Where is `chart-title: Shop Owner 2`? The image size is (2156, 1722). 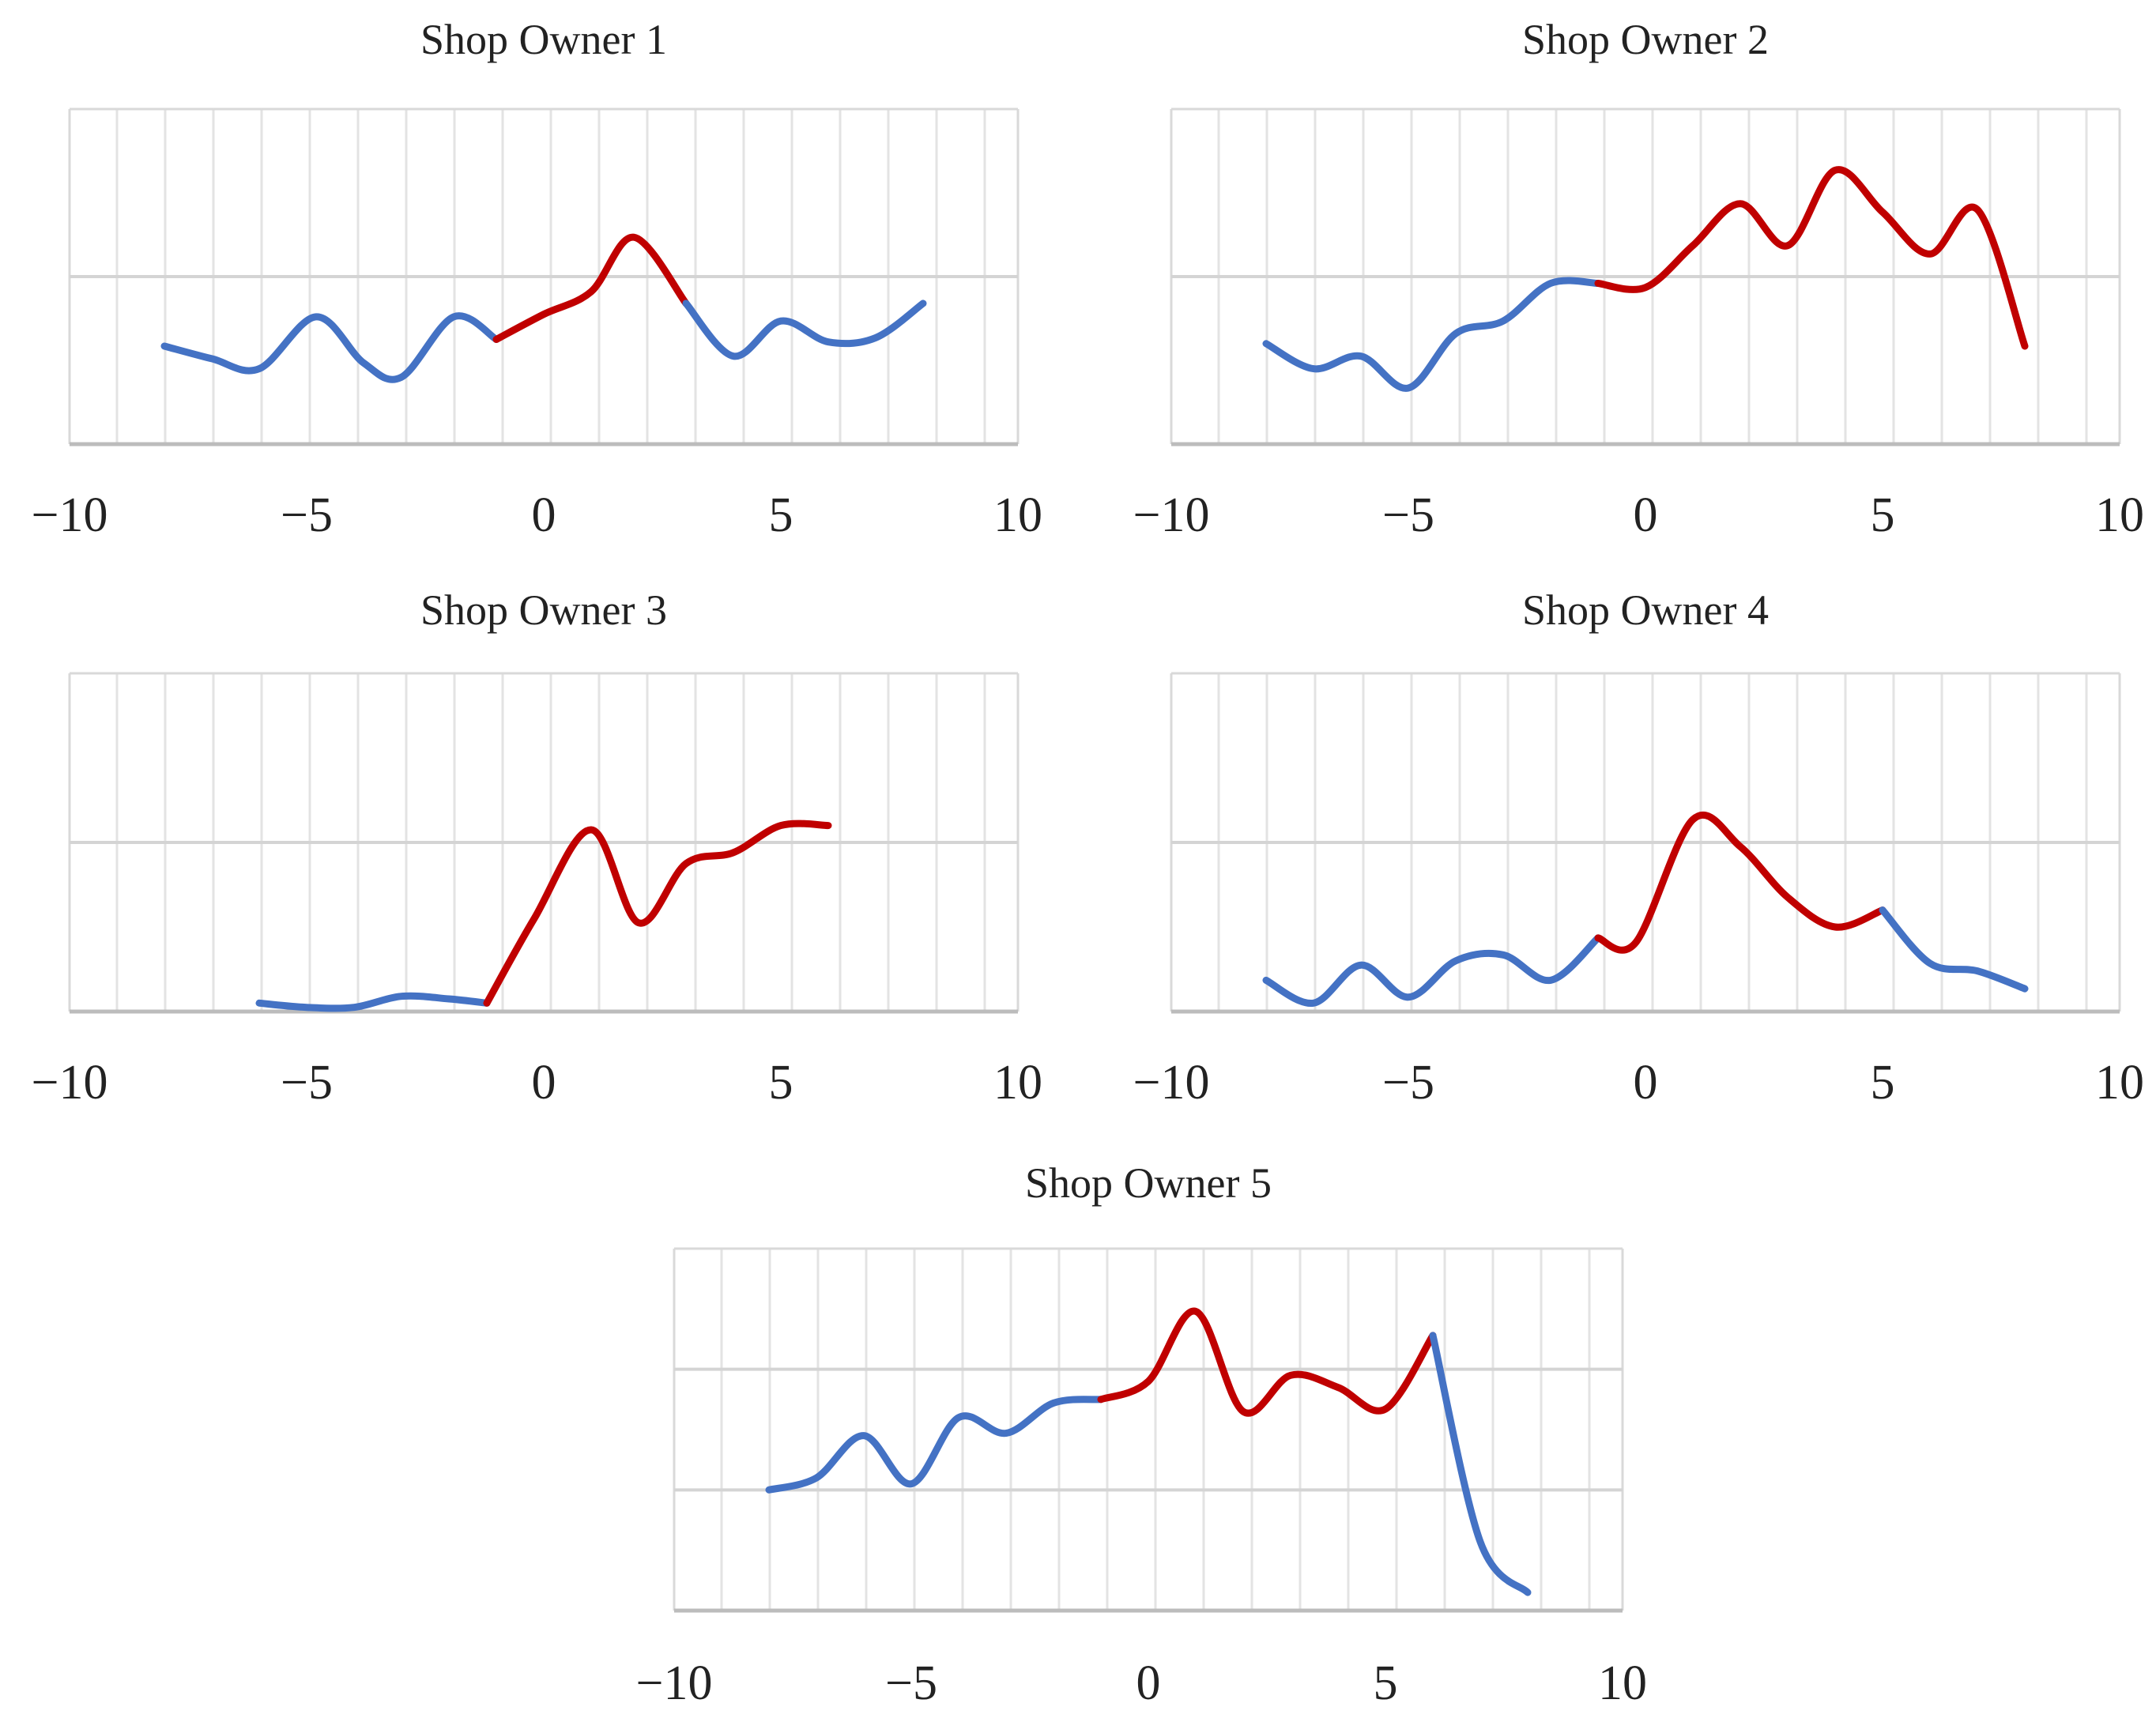 chart-title: Shop Owner 2 is located at coordinates (1645, 39).